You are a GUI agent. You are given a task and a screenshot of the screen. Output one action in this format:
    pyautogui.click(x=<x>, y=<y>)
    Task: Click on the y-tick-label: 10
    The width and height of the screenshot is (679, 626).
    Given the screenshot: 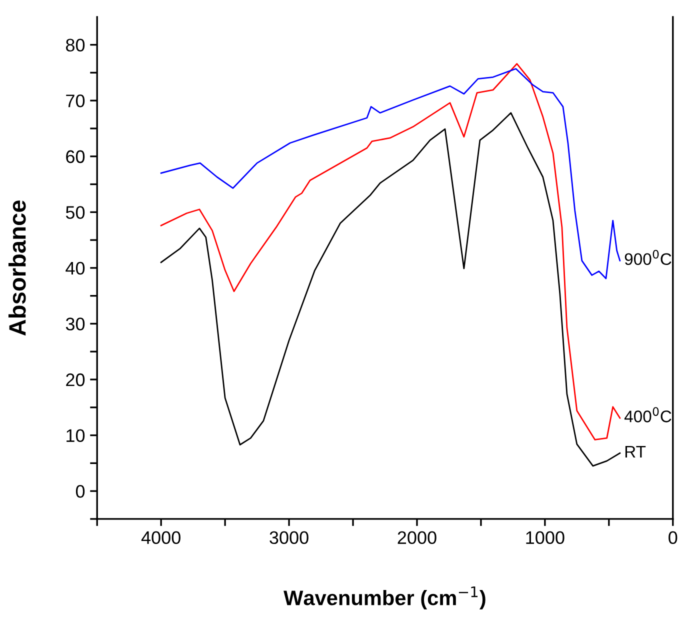 What is the action you would take?
    pyautogui.click(x=75, y=435)
    